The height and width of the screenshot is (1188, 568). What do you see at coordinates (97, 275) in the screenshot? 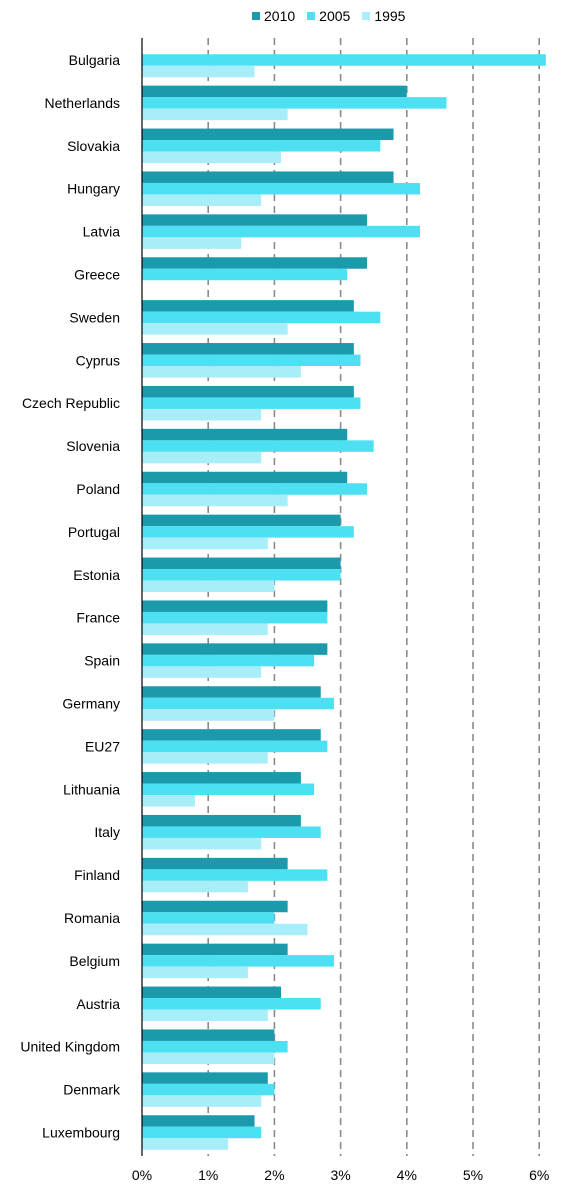
I see `category-label-greece: Greece` at bounding box center [97, 275].